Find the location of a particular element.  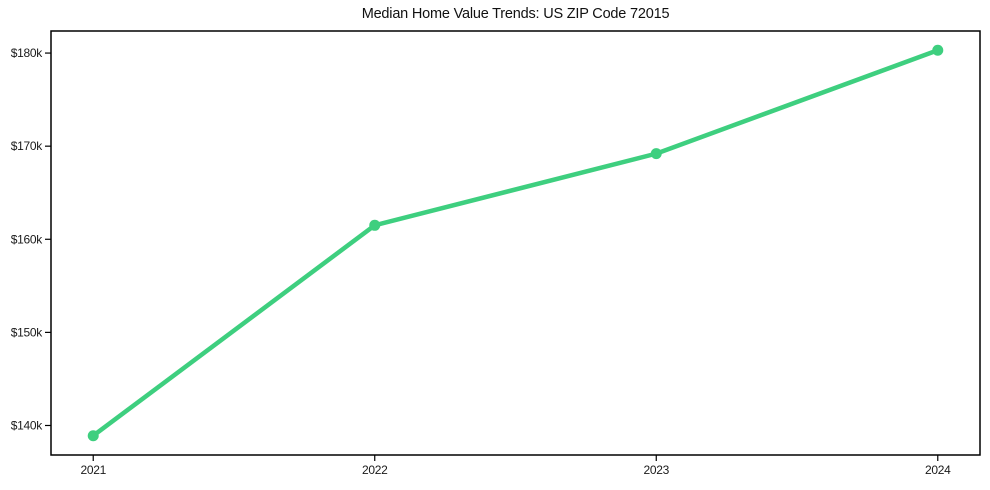

y-axis-tick-label: $180k is located at coordinates (27, 53).